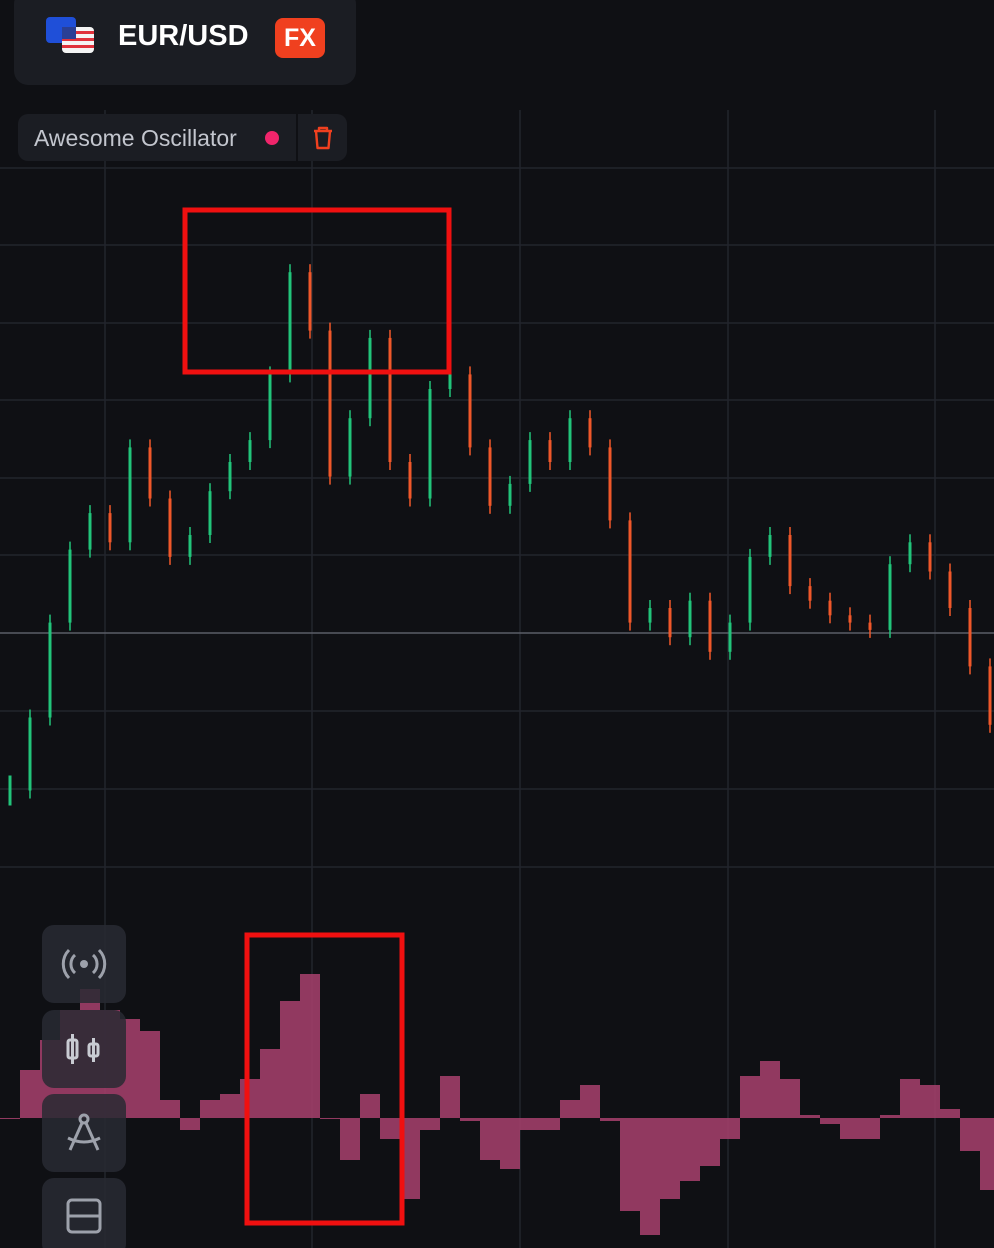 The height and width of the screenshot is (1248, 994). Describe the element at coordinates (323, 138) in the screenshot. I see `delete-button` at that location.